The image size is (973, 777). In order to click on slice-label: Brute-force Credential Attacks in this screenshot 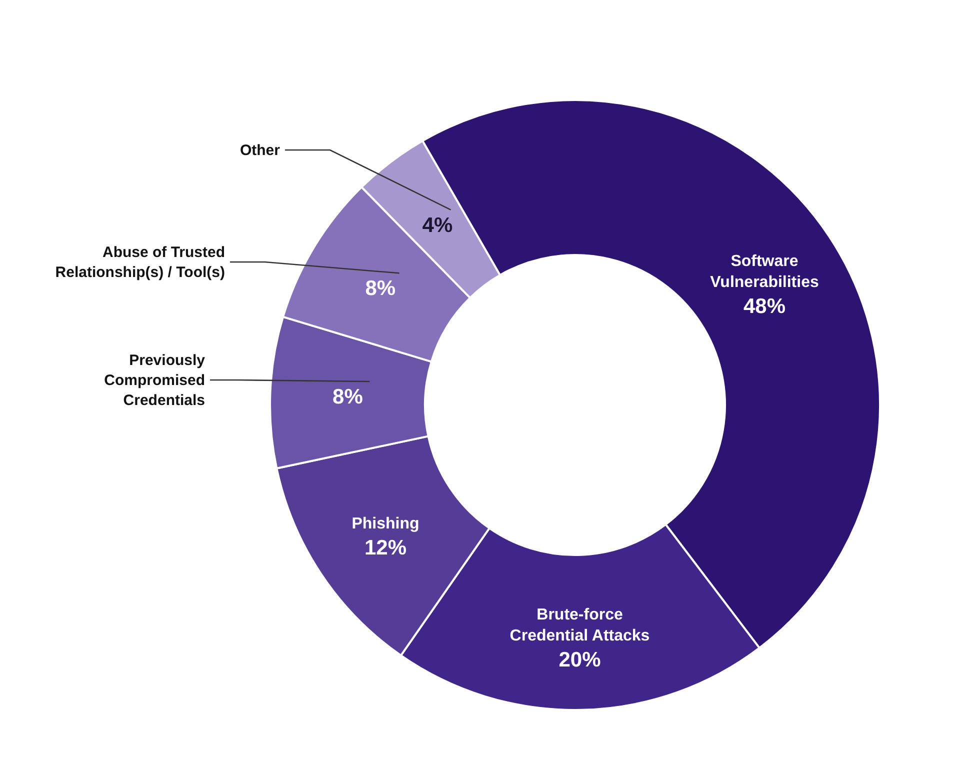, I will do `click(580, 625)`.